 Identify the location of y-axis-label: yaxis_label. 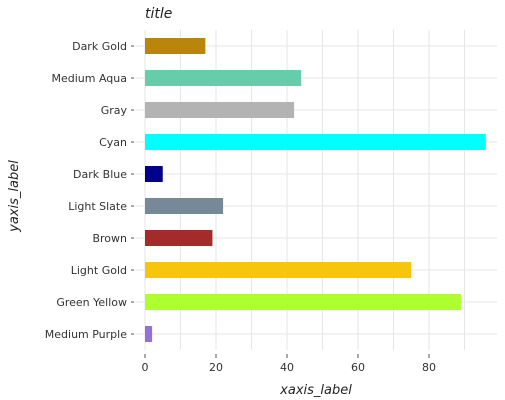
(14, 196).